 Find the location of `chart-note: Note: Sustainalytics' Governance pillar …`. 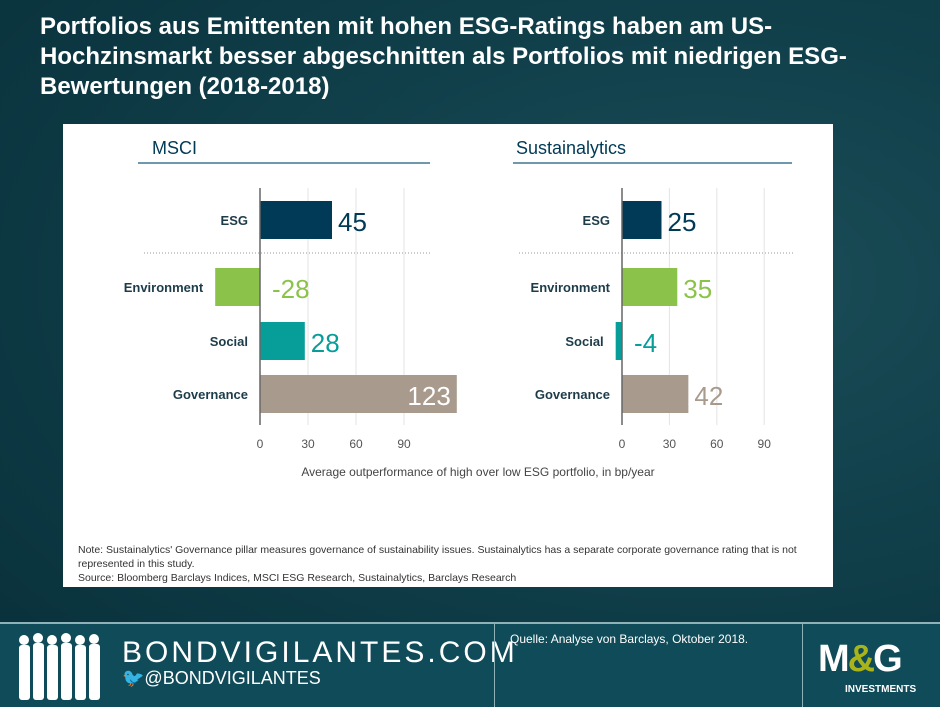

chart-note: Note: Sustainalytics' Governance pillar … is located at coordinates (453, 564).